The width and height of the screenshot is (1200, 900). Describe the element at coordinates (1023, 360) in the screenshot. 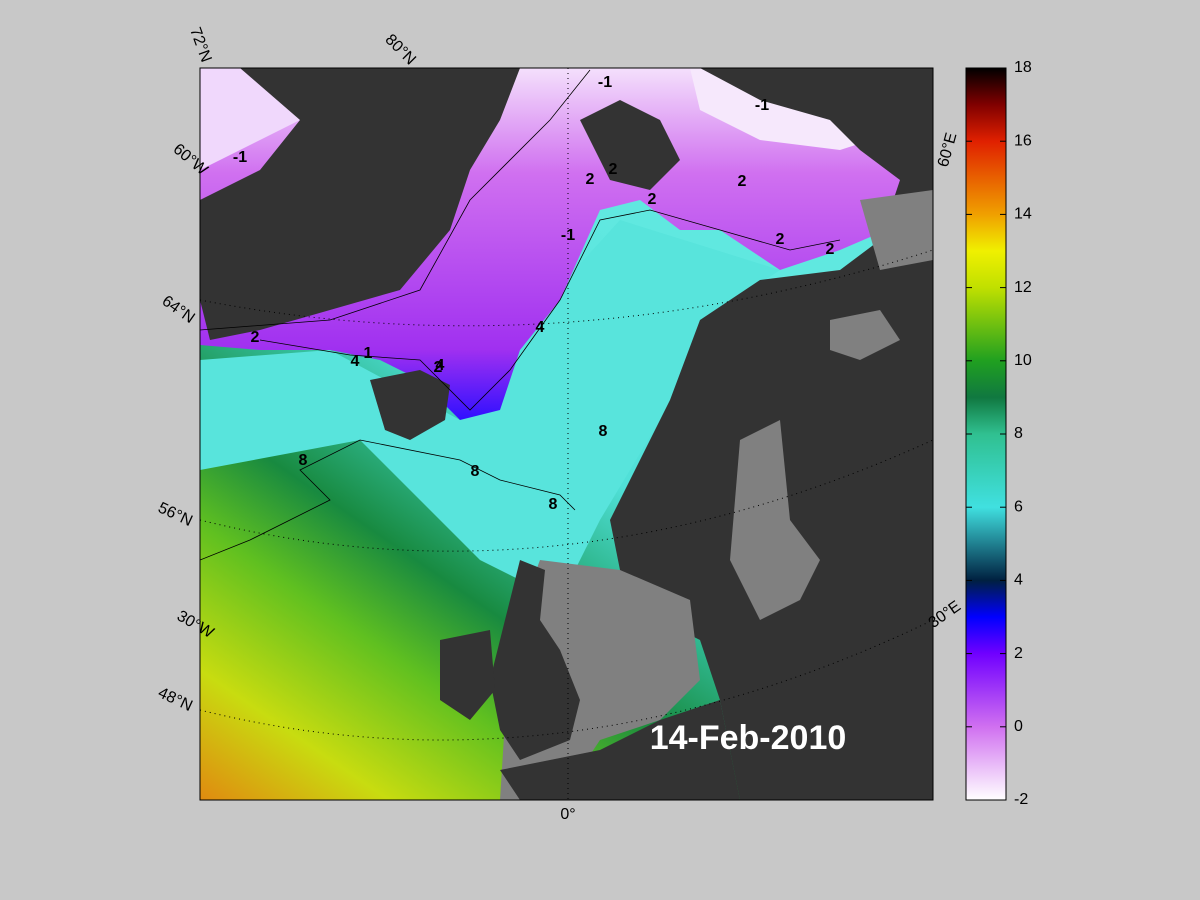

I see `colorbar-tick-label: 10` at that location.